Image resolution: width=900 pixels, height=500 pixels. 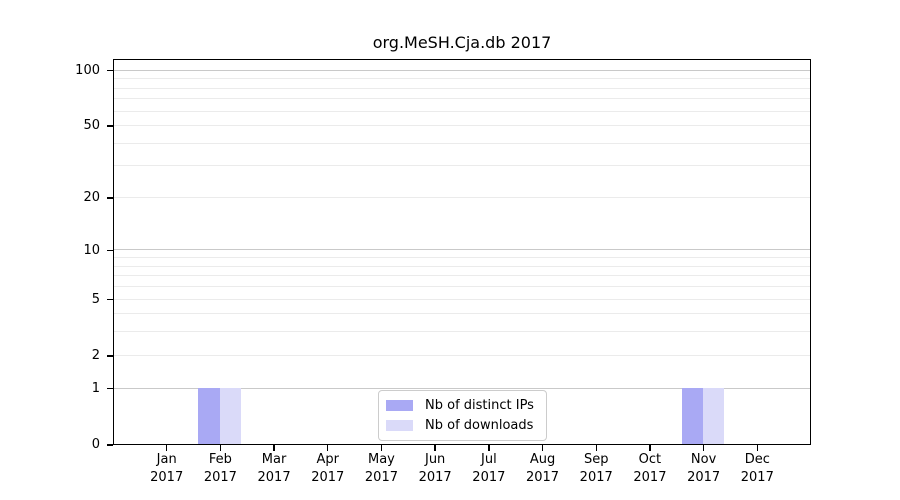 I want to click on x-tick-label: Aug 2017, so click(x=542, y=468).